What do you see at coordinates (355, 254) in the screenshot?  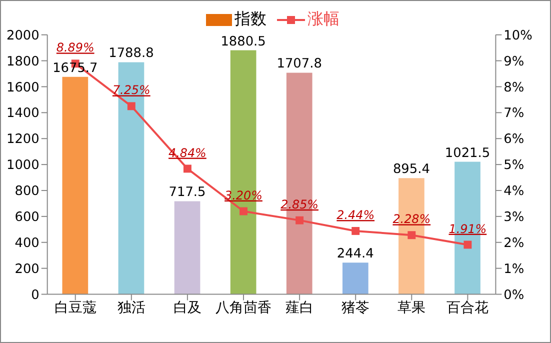 I see `data-label: 244.4` at bounding box center [355, 254].